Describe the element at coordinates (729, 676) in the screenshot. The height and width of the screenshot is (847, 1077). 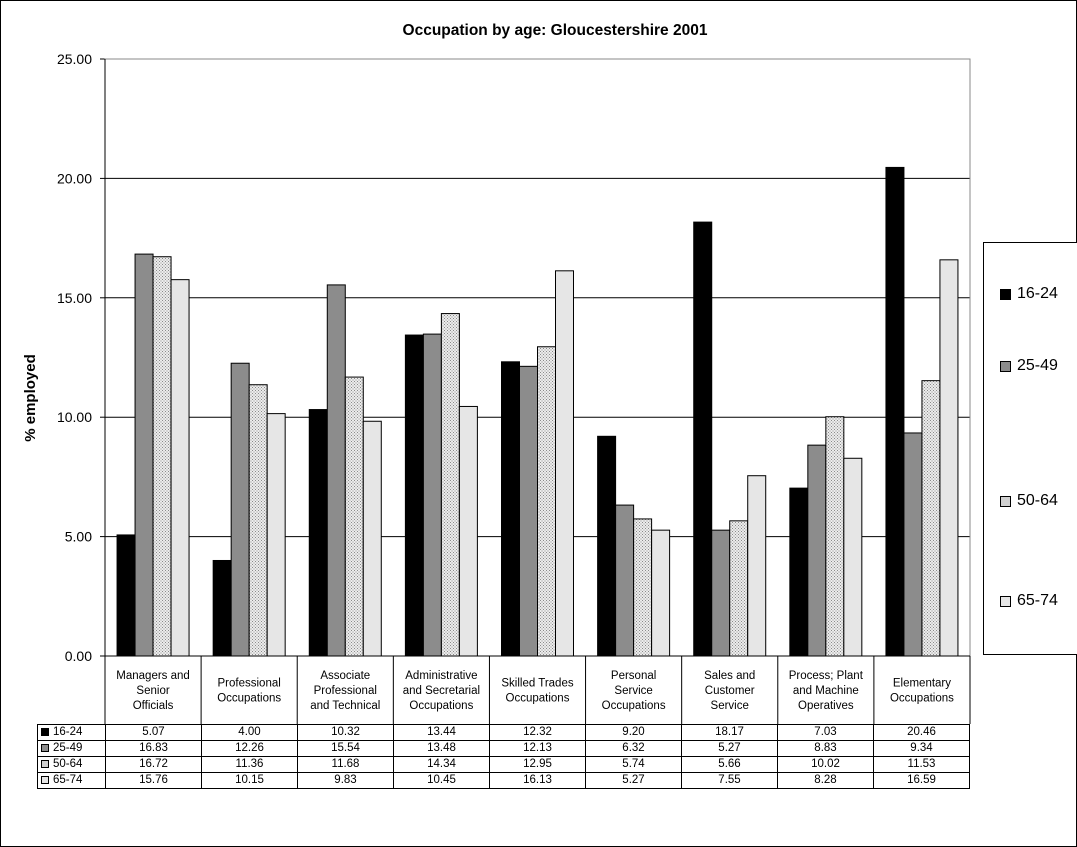
I see `category-label-line: Sales and` at that location.